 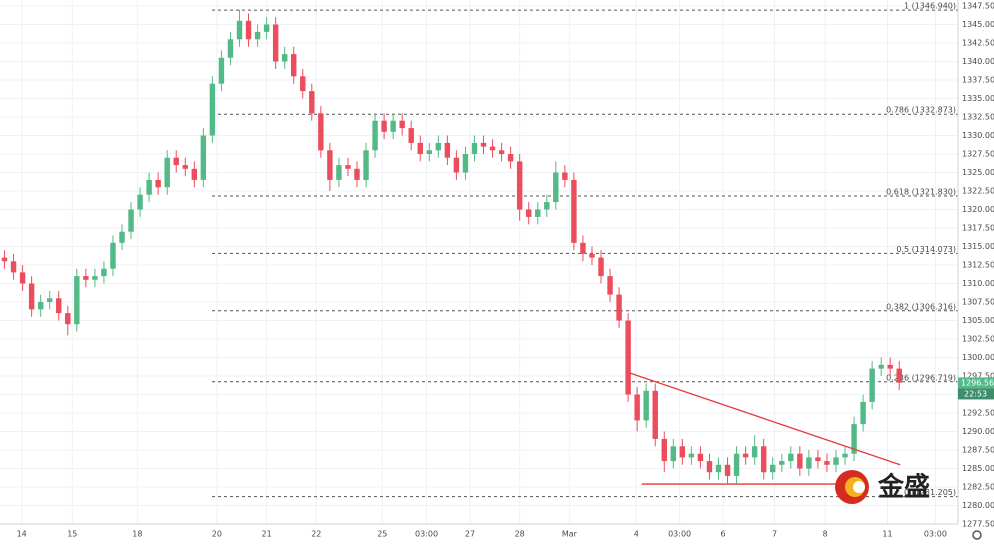 I want to click on fib-label: 0 (1281.205), so click(x=930, y=492).